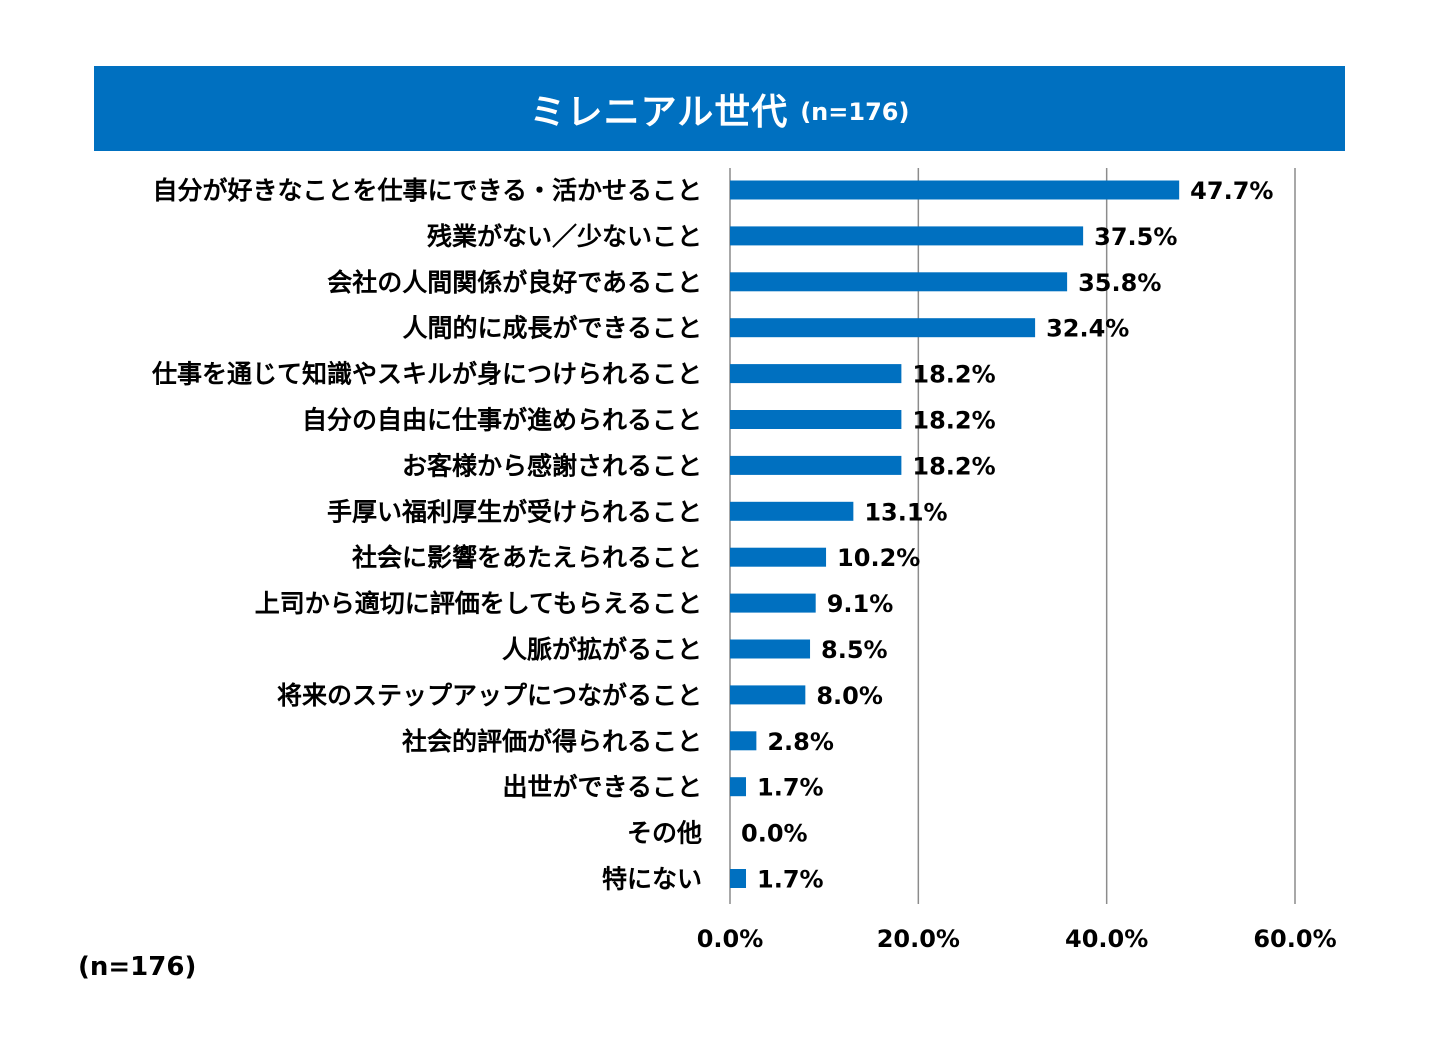 The width and height of the screenshot is (1446, 1060). Describe the element at coordinates (860, 604) in the screenshot. I see `data-label: 9.1%` at that location.